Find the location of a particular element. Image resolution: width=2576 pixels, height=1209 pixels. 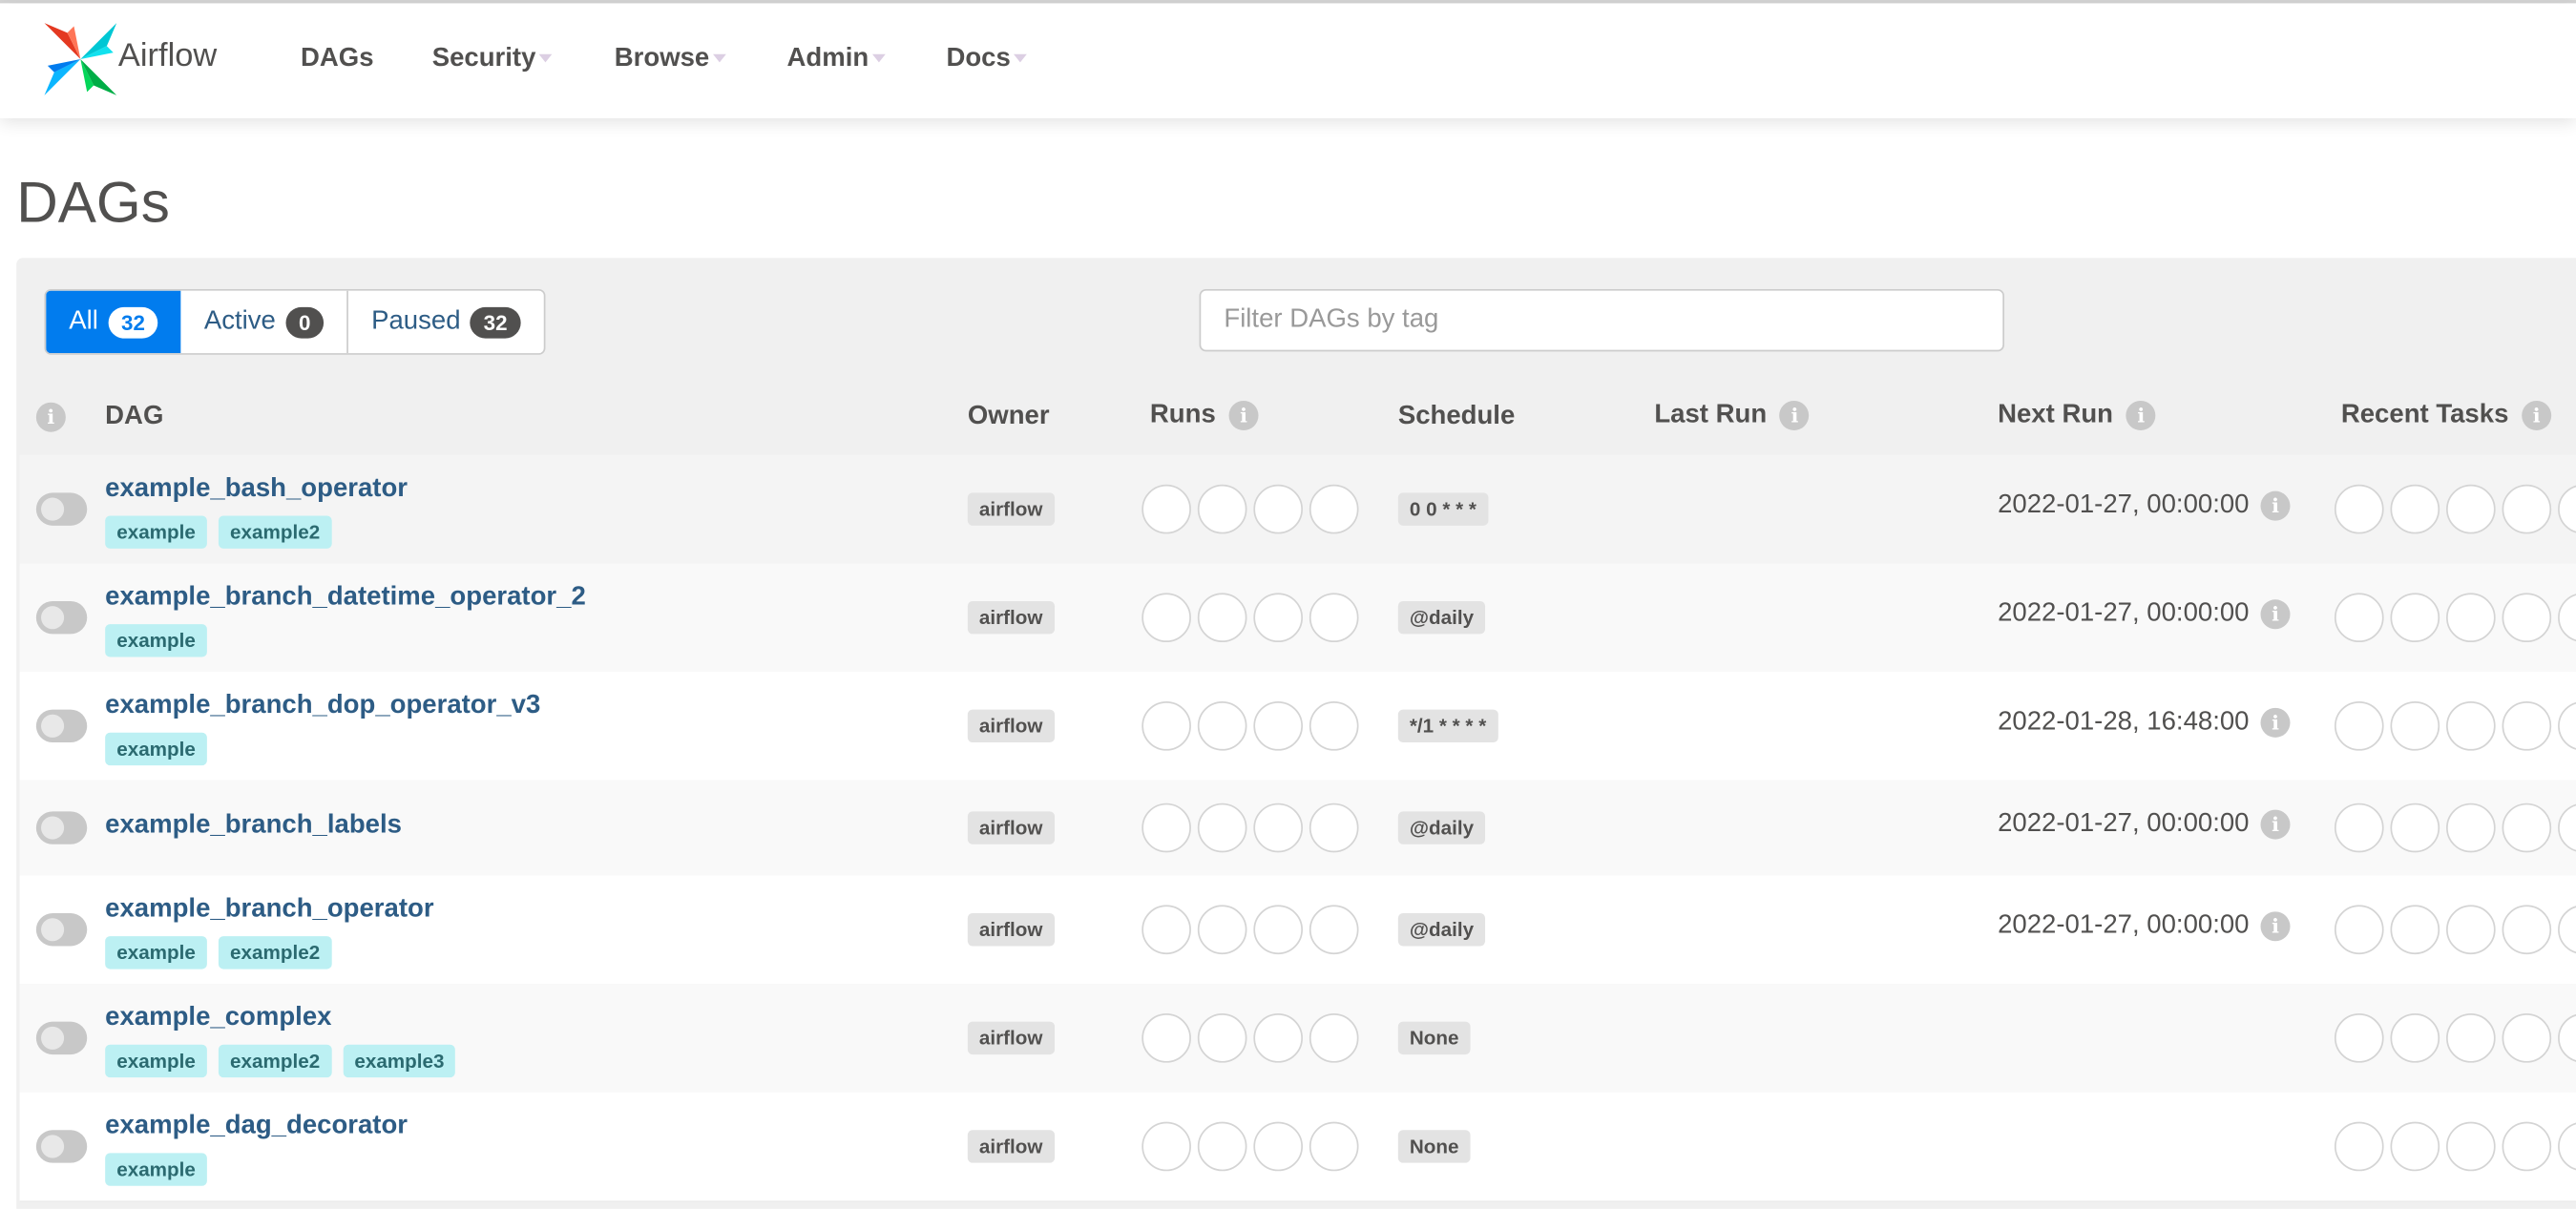

header-dag: DAG is located at coordinates (134, 416).